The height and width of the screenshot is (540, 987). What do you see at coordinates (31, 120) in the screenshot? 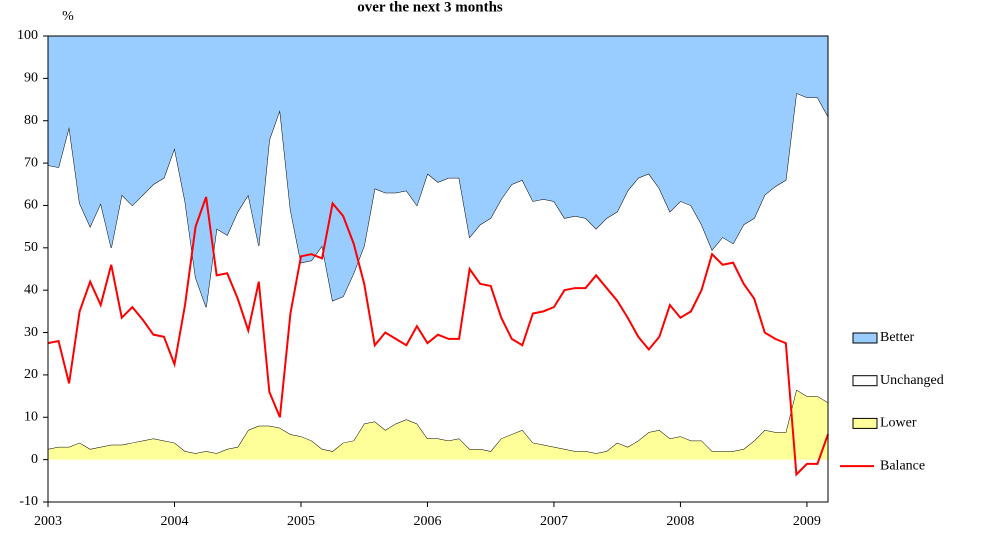
I see `y-tick-label: 80` at bounding box center [31, 120].